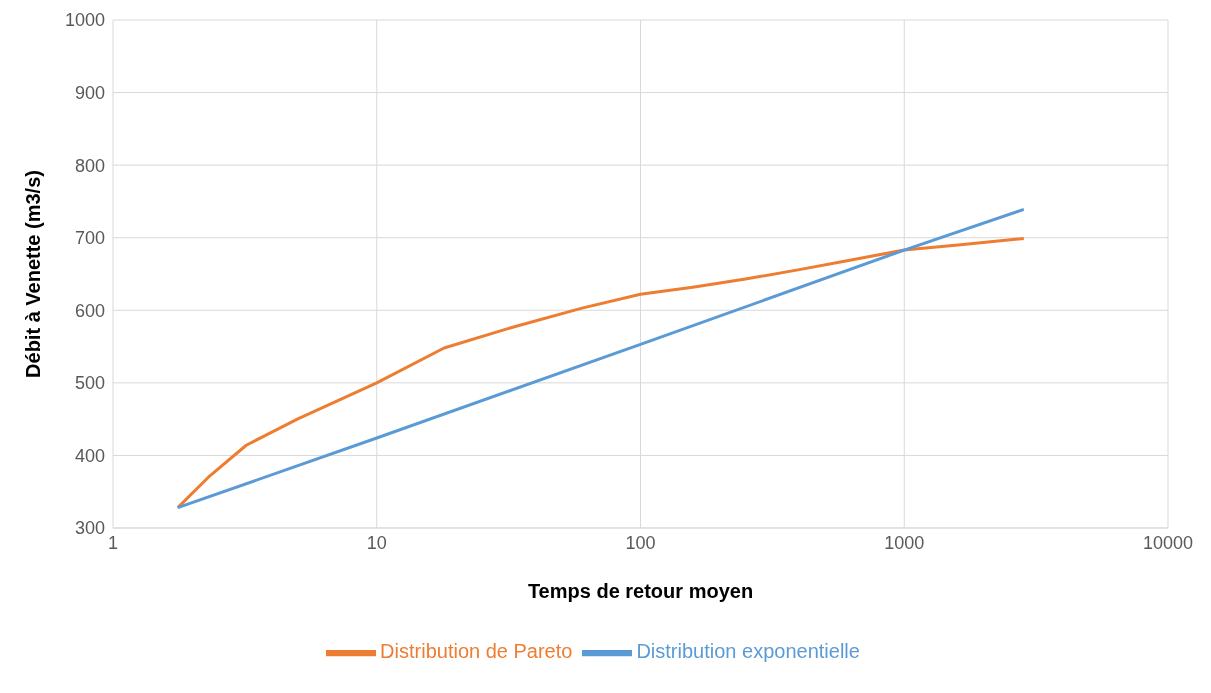 Image resolution: width=1211 pixels, height=693 pixels. Describe the element at coordinates (33, 274) in the screenshot. I see `y-axis-title: Débit à Venette (m3/s)` at that location.